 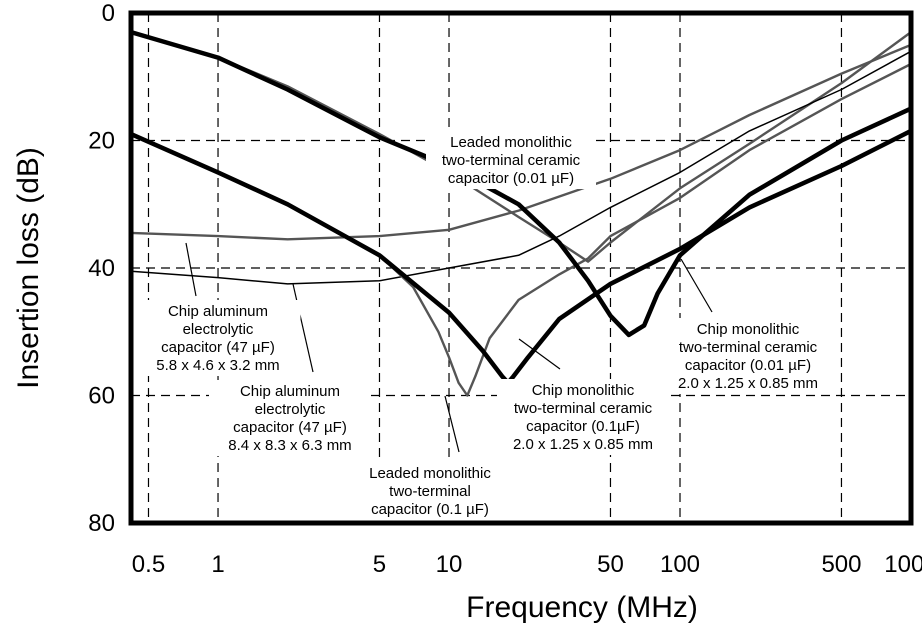 What do you see at coordinates (101, 141) in the screenshot?
I see `y-tick-label: 20` at bounding box center [101, 141].